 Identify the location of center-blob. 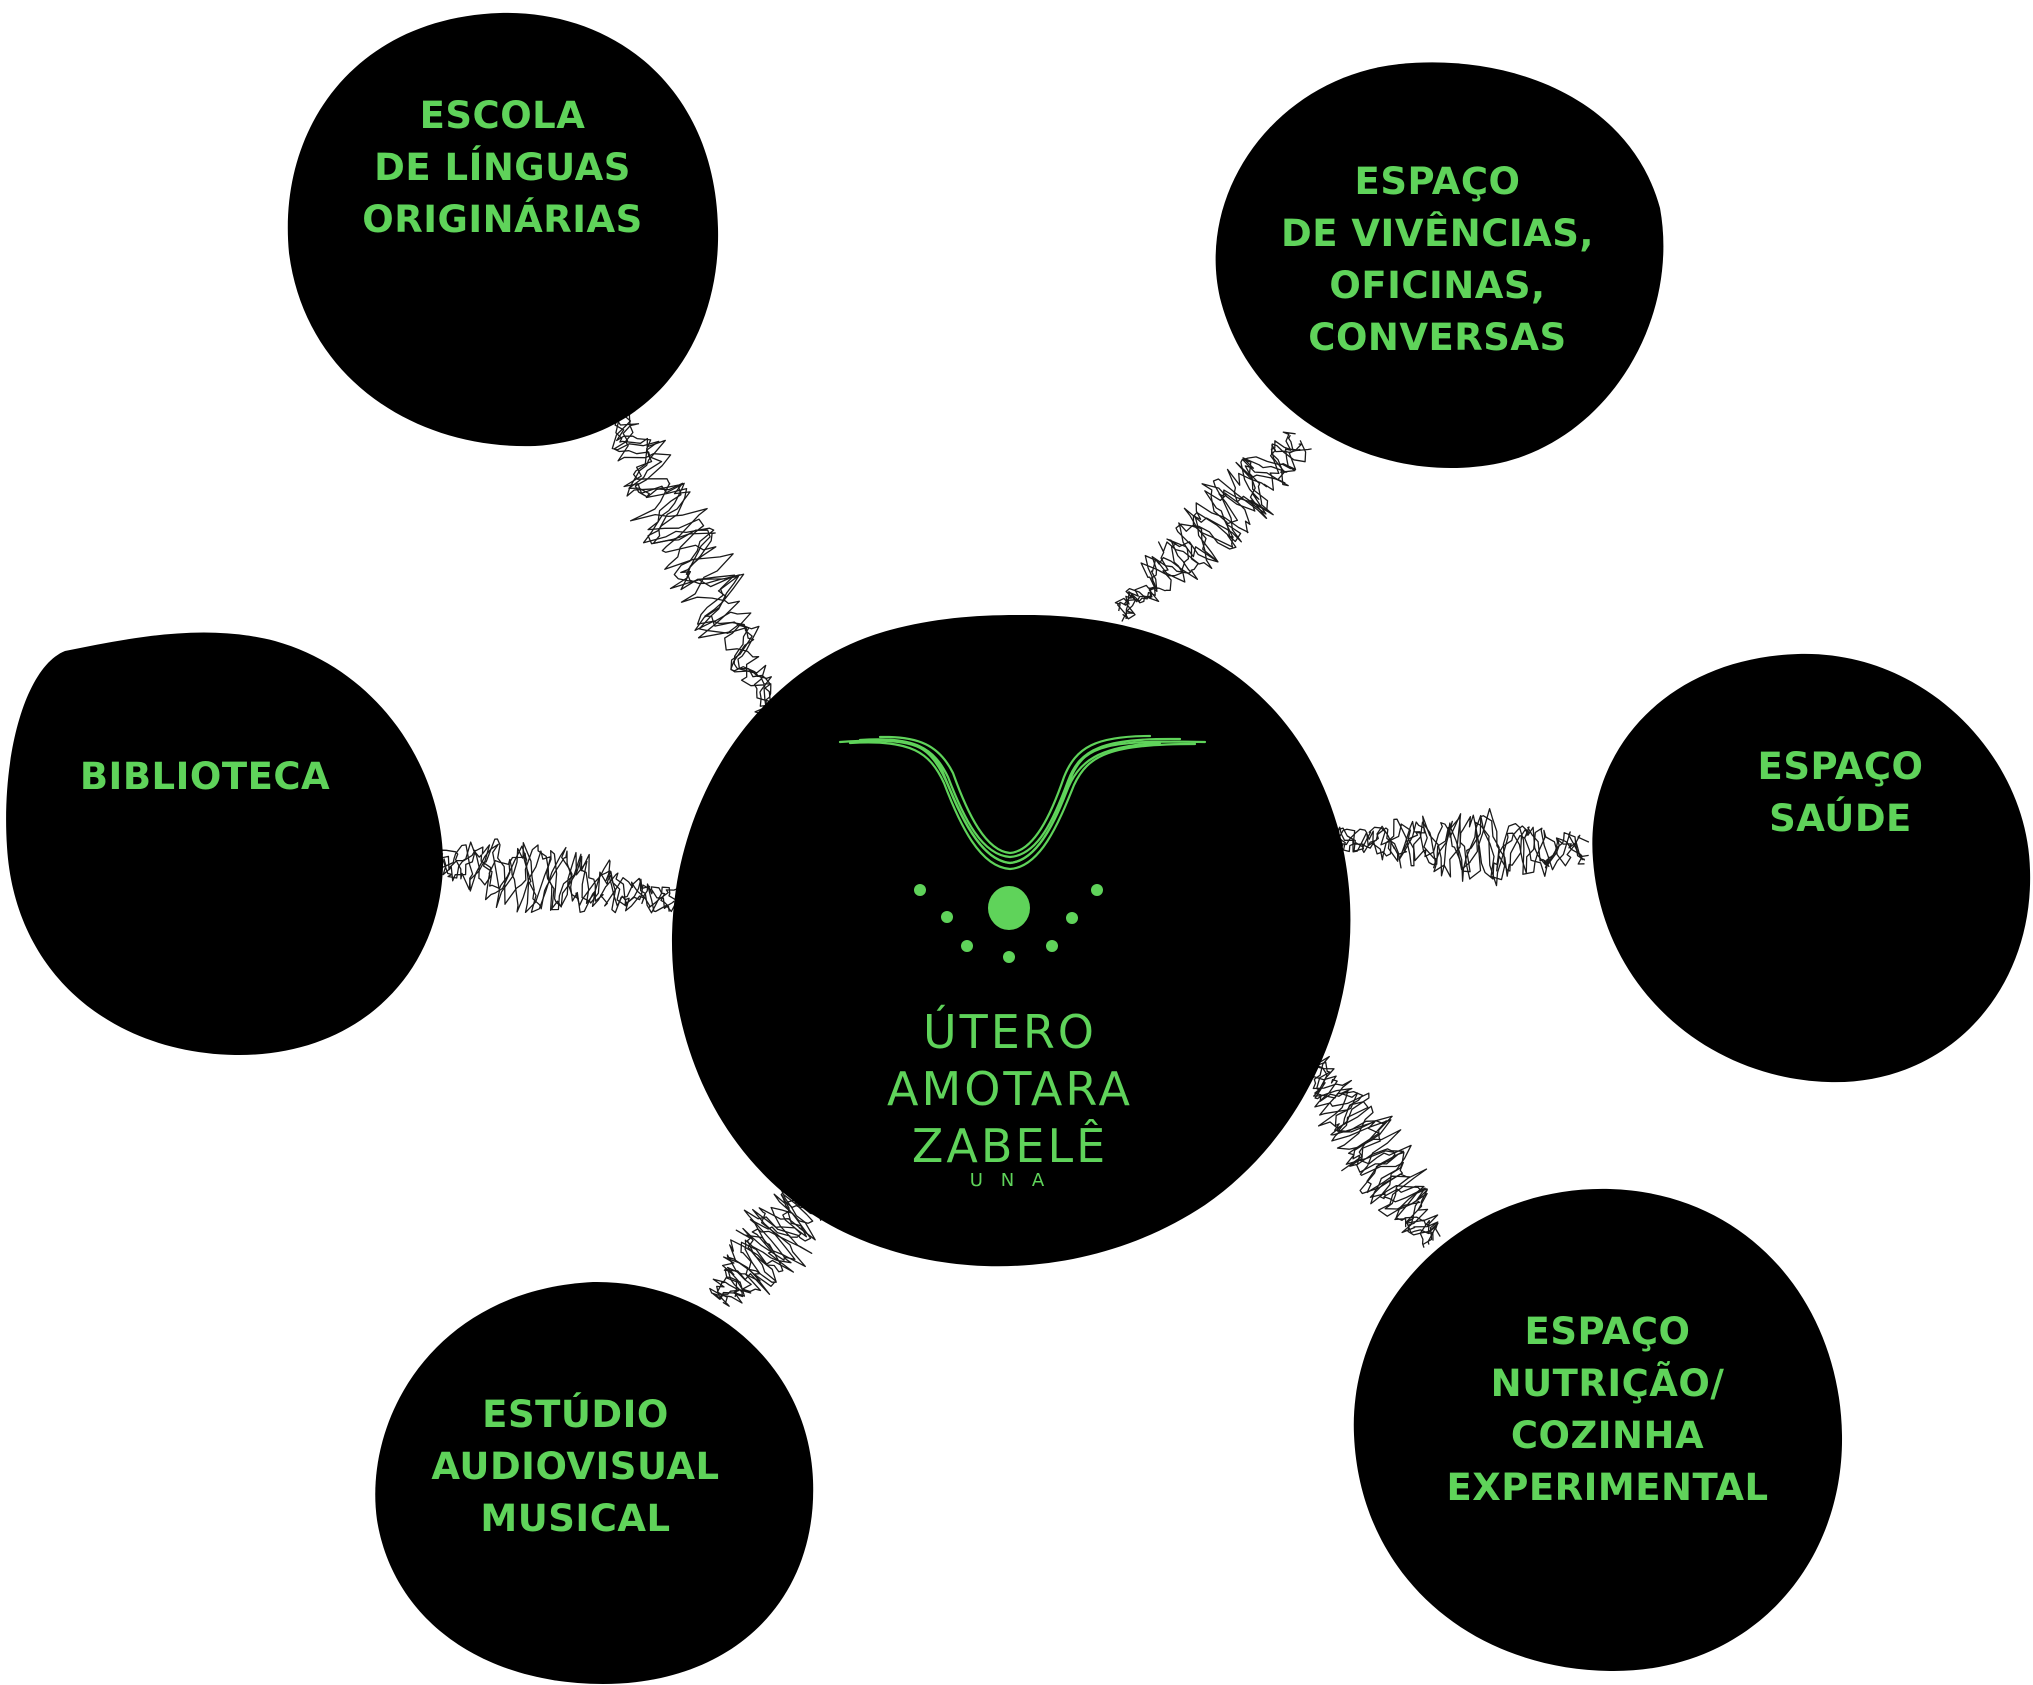
(1011, 940).